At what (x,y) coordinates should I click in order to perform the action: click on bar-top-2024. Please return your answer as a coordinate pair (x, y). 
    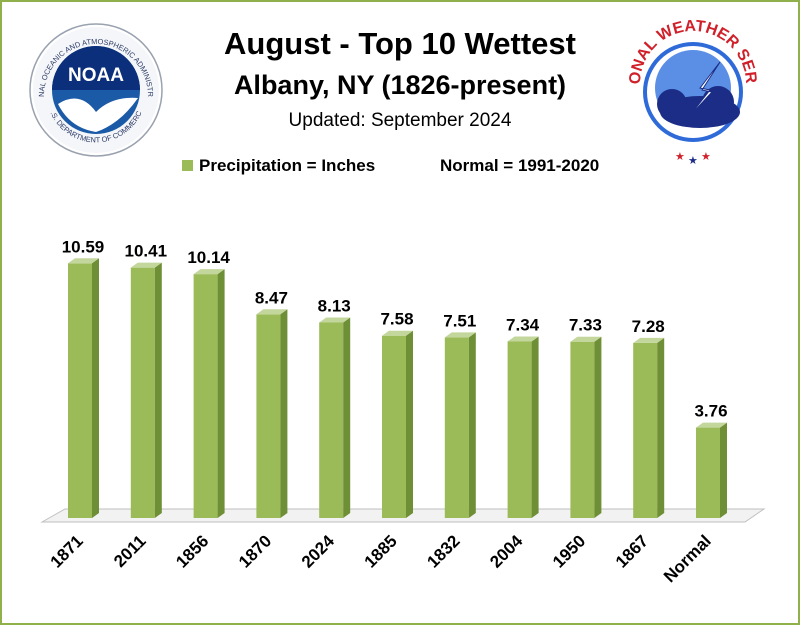
    Looking at the image, I should click on (335, 320).